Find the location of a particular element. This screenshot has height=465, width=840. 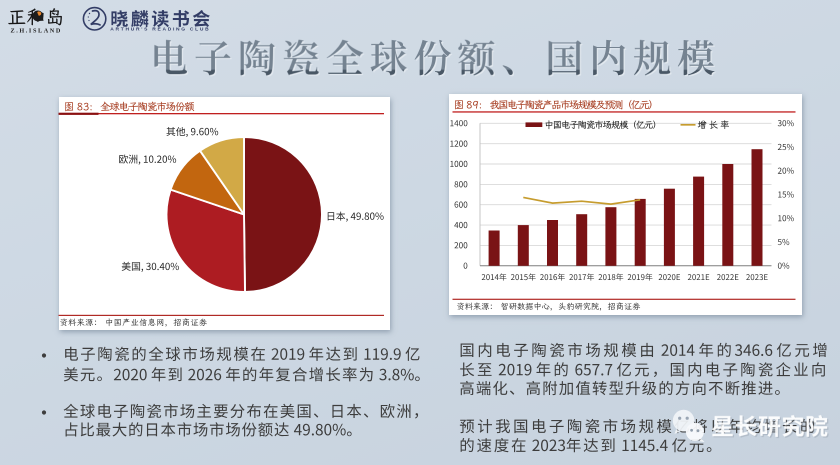

svg-text: ARTHUR'S READING CLUB is located at coordinates (160, 30).